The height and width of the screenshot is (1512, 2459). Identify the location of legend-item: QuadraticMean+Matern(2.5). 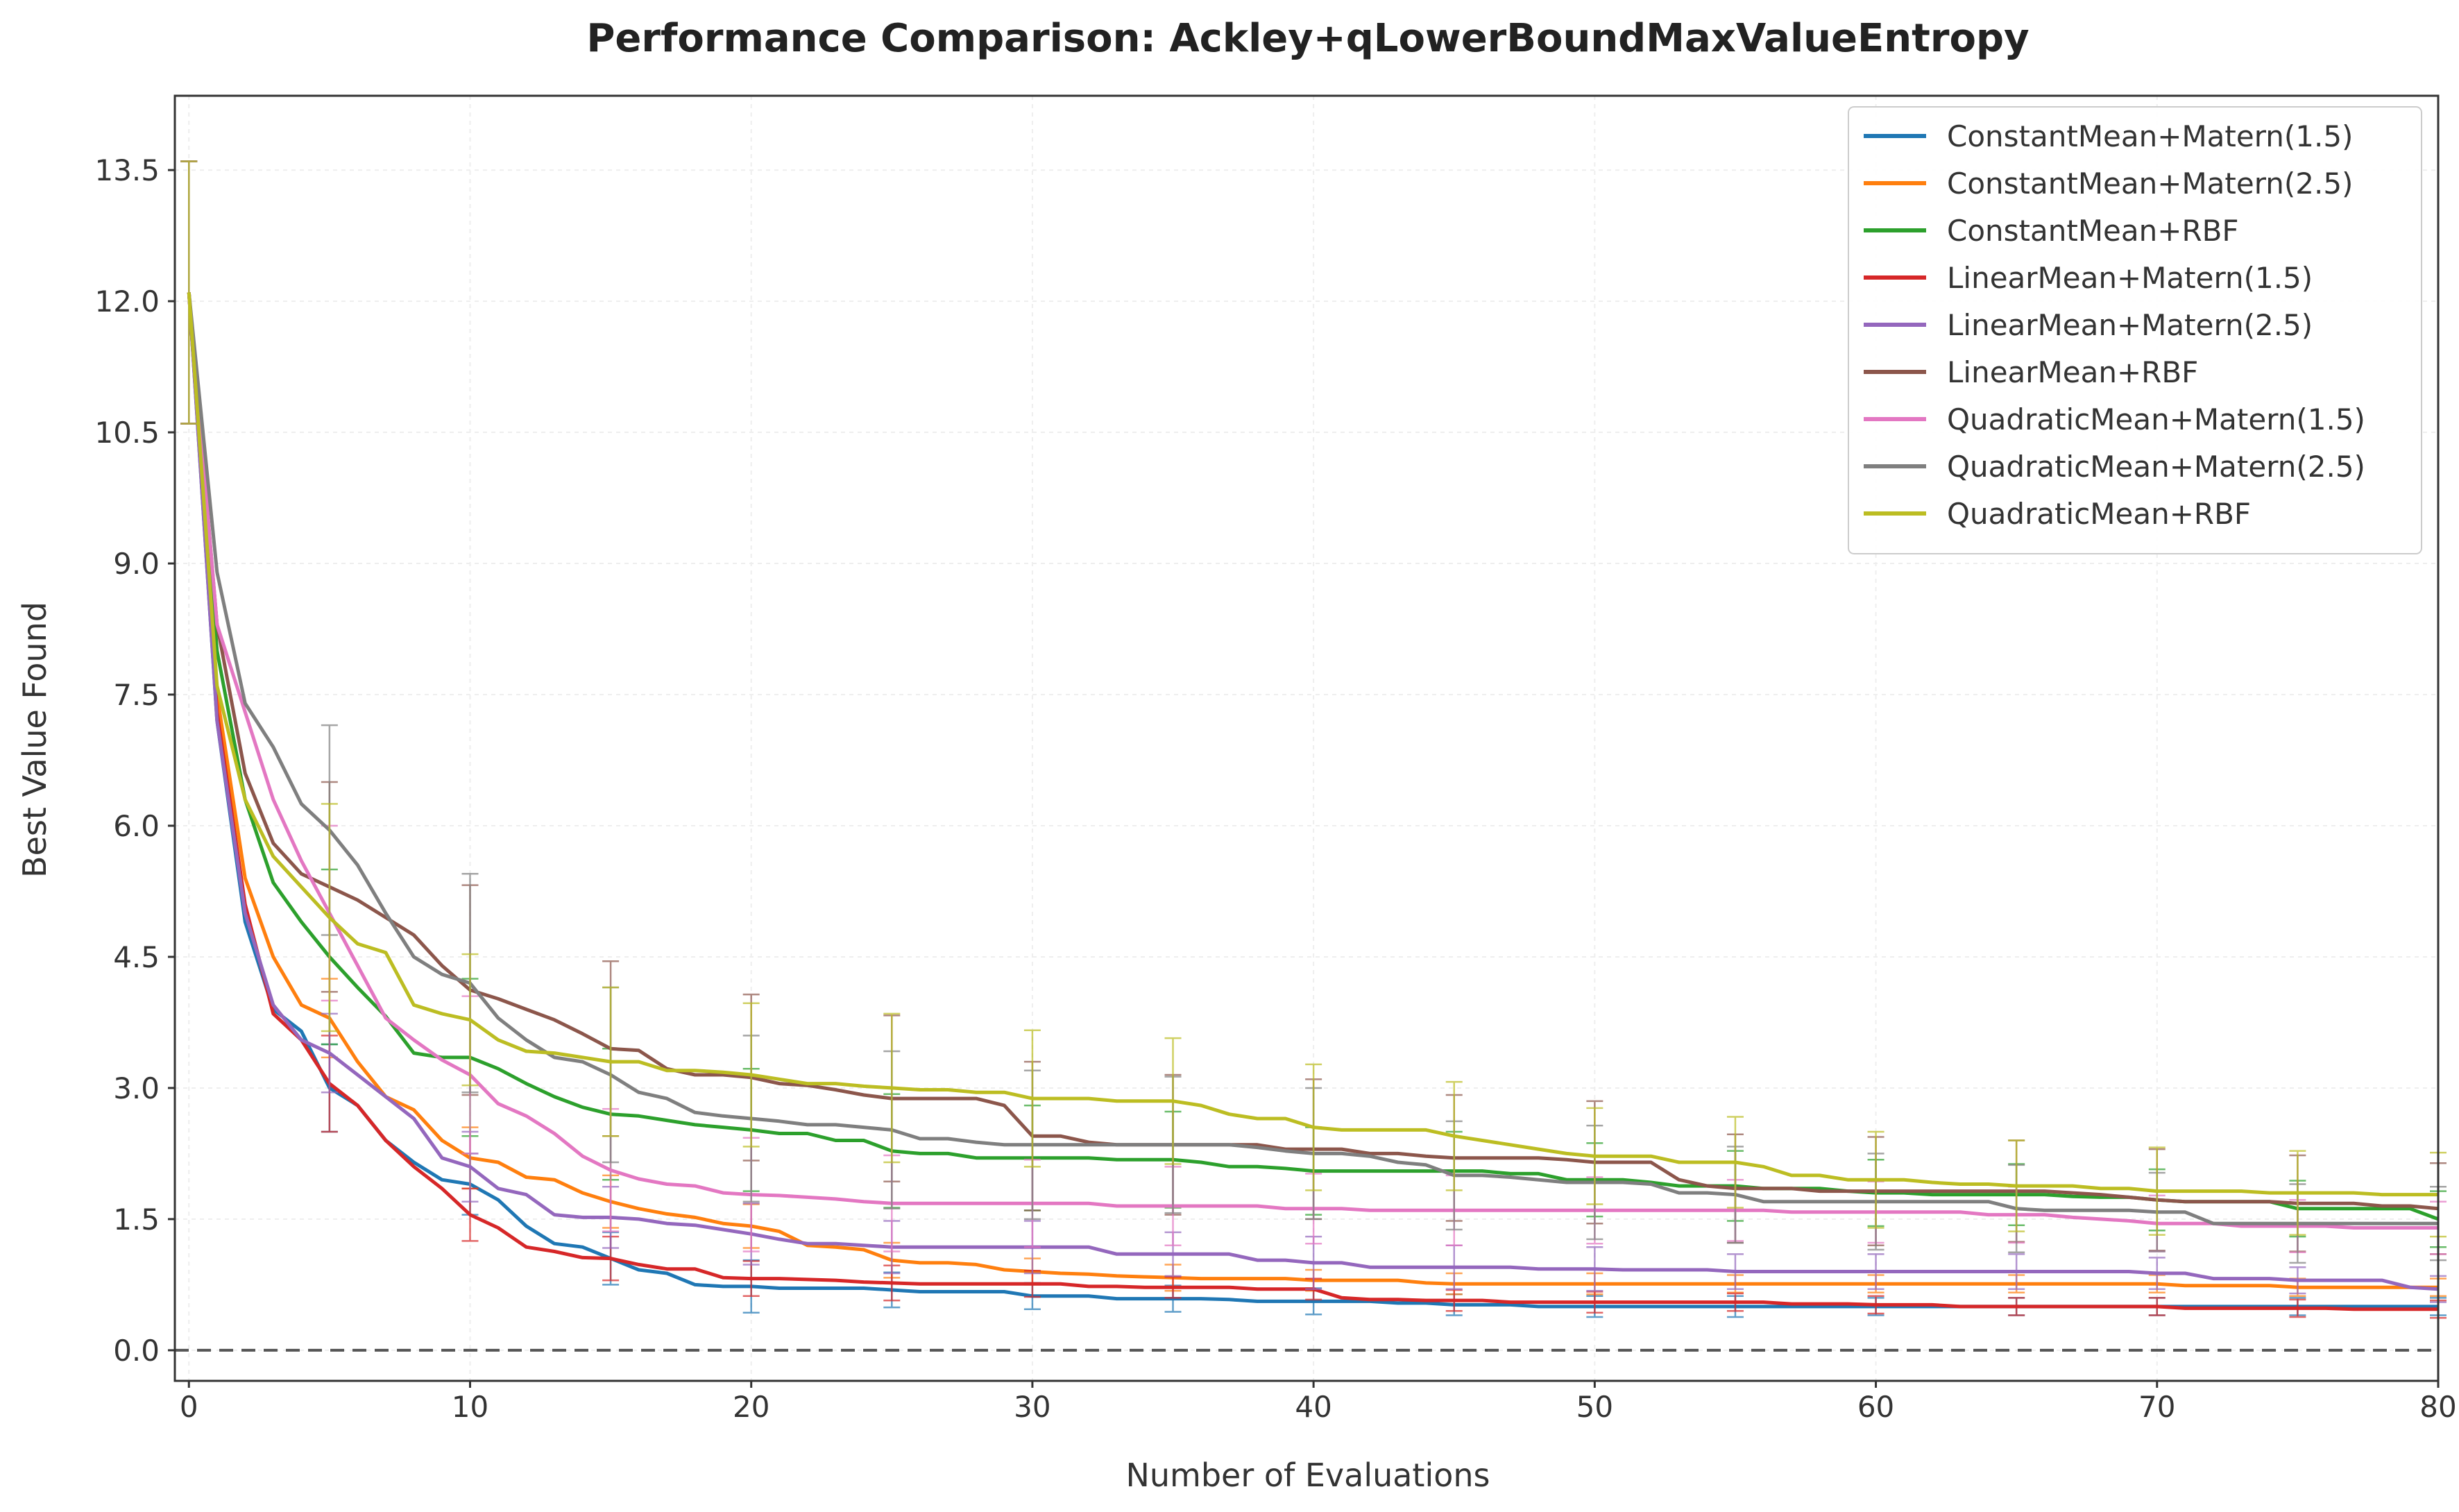
(2114, 467).